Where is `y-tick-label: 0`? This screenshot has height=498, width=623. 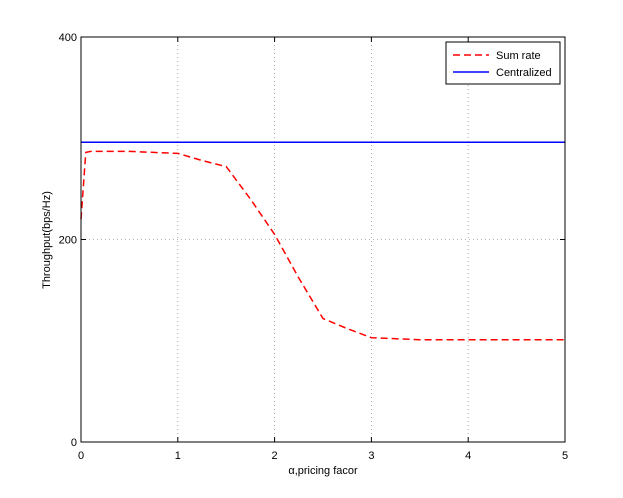
y-tick-label: 0 is located at coordinates (74, 443).